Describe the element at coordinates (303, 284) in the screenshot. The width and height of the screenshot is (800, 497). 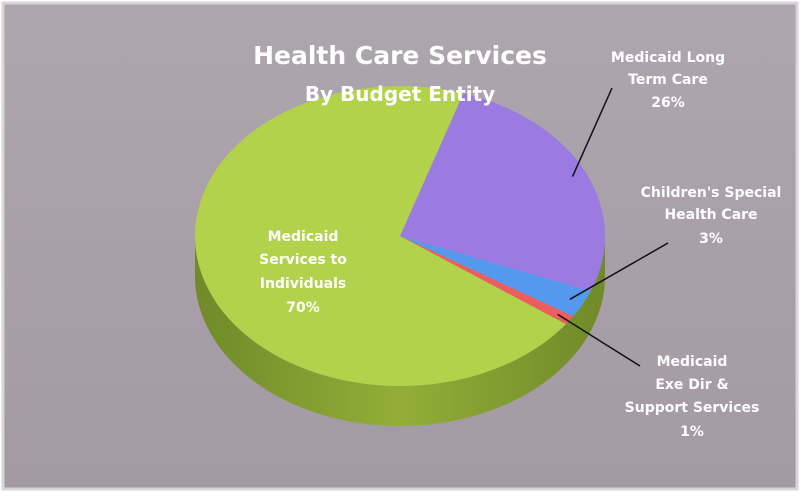
I see `slice-label-line: Individuals` at that location.